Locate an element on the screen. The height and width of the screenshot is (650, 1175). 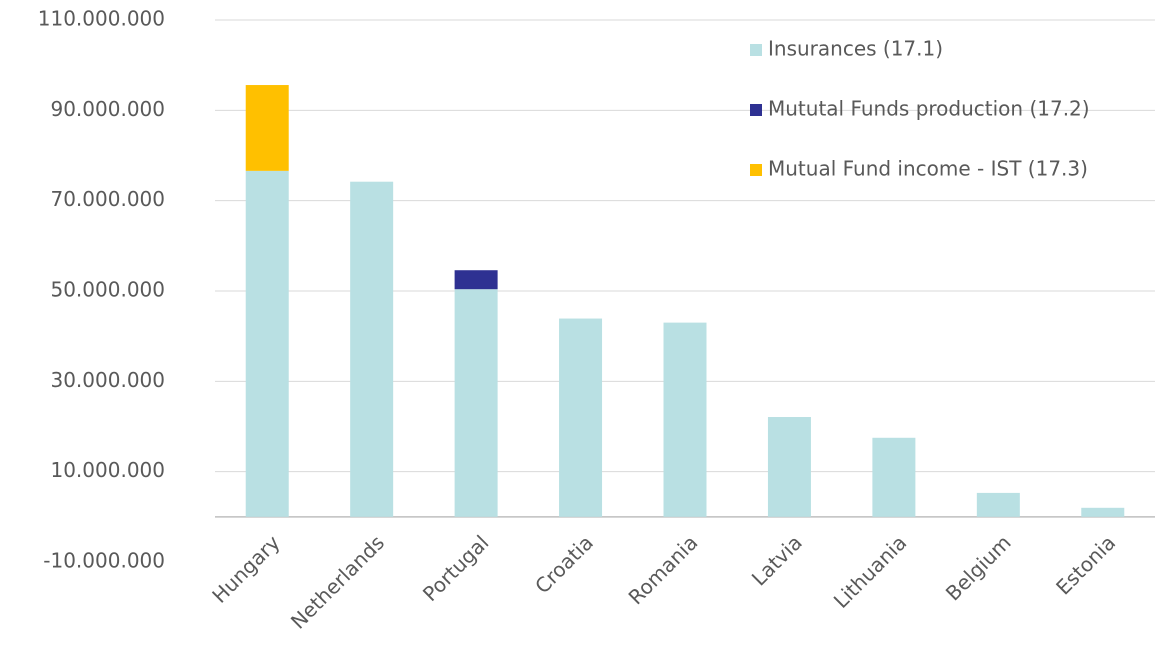
legend-label: Mututal Funds production (17.2) is located at coordinates (929, 109).